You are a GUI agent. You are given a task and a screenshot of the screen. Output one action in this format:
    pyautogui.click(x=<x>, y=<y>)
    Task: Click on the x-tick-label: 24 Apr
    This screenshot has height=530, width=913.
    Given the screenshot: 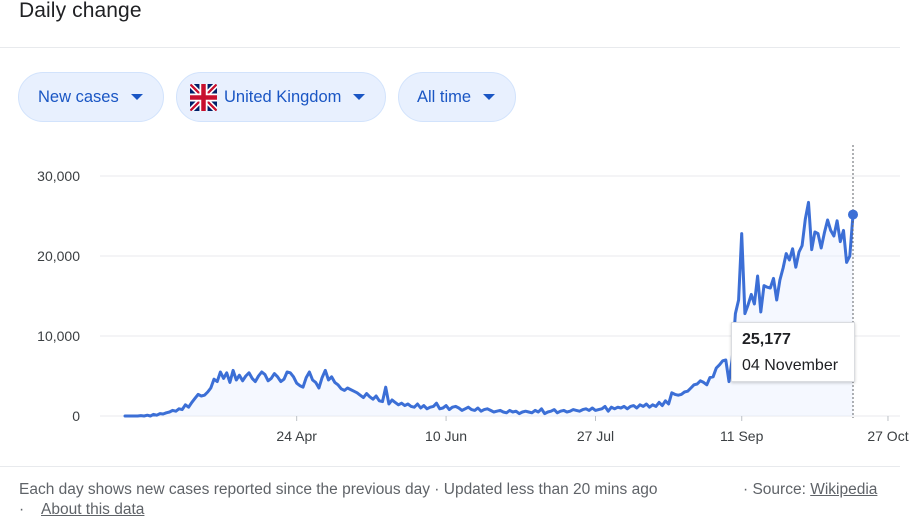 What is the action you would take?
    pyautogui.click(x=296, y=436)
    